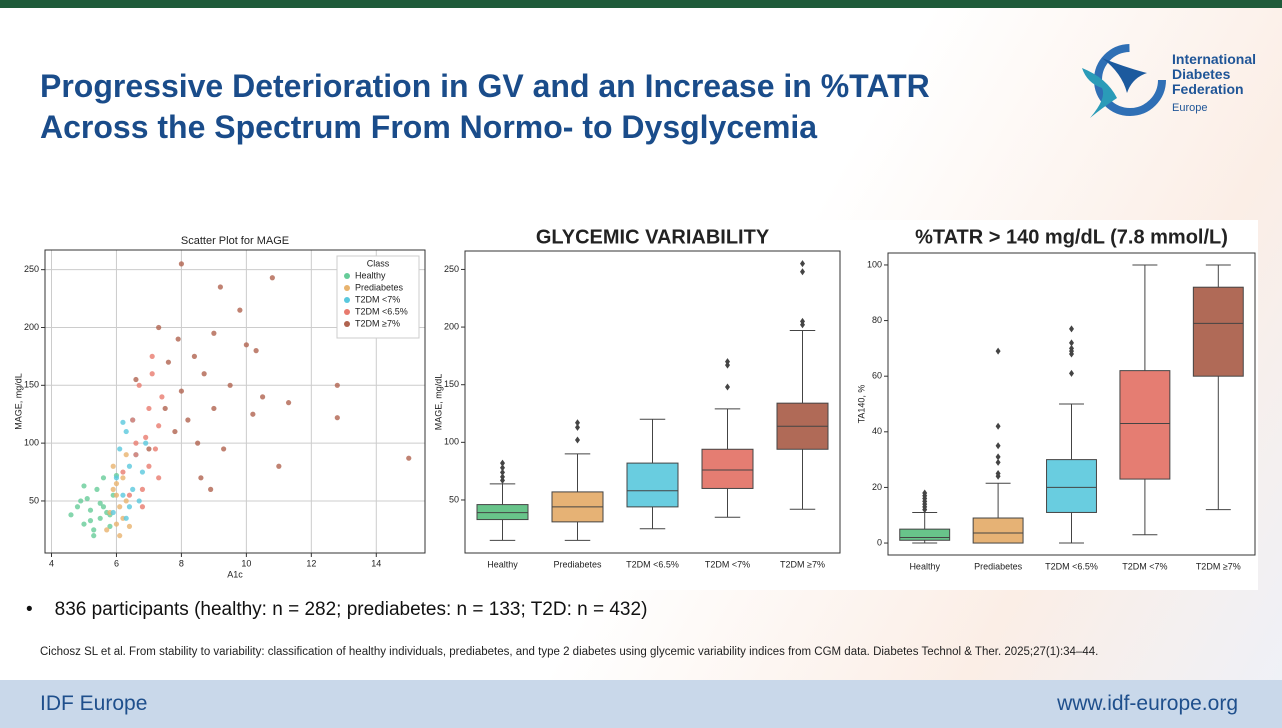  I want to click on y-tick-label: 50, so click(34, 500).